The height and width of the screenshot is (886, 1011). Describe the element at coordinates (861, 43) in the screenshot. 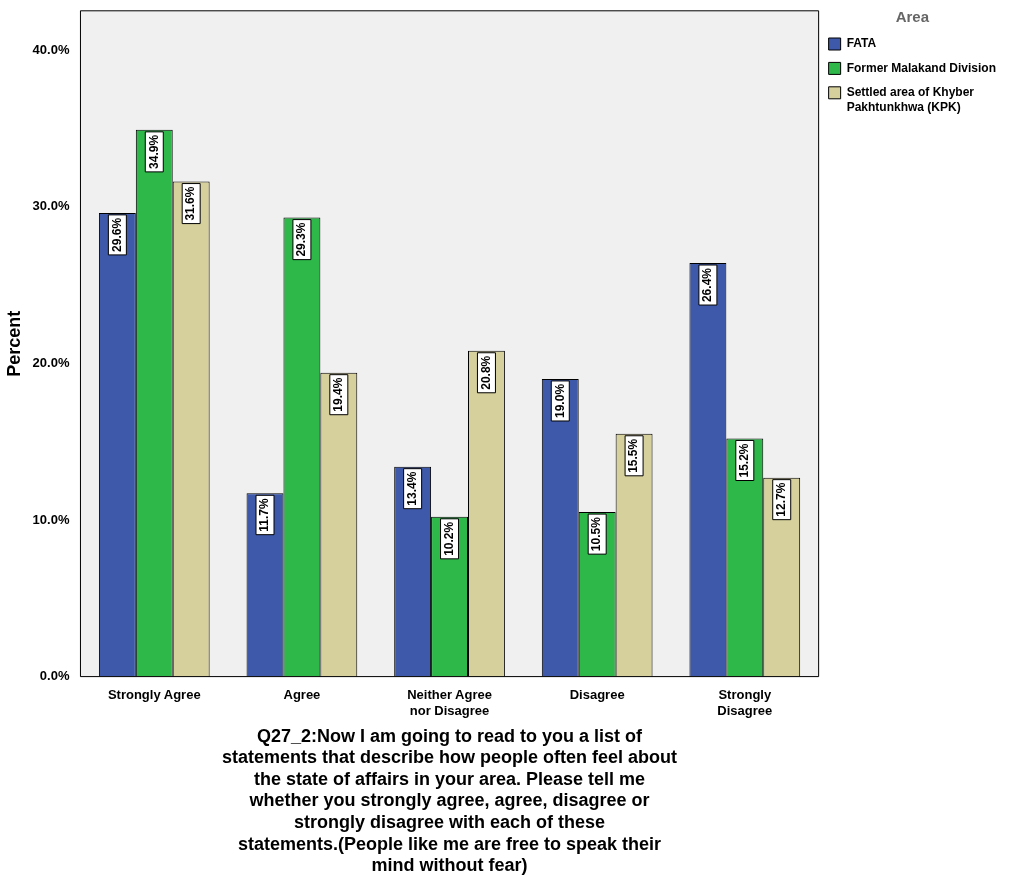

I see `legend-label: FATA` at that location.